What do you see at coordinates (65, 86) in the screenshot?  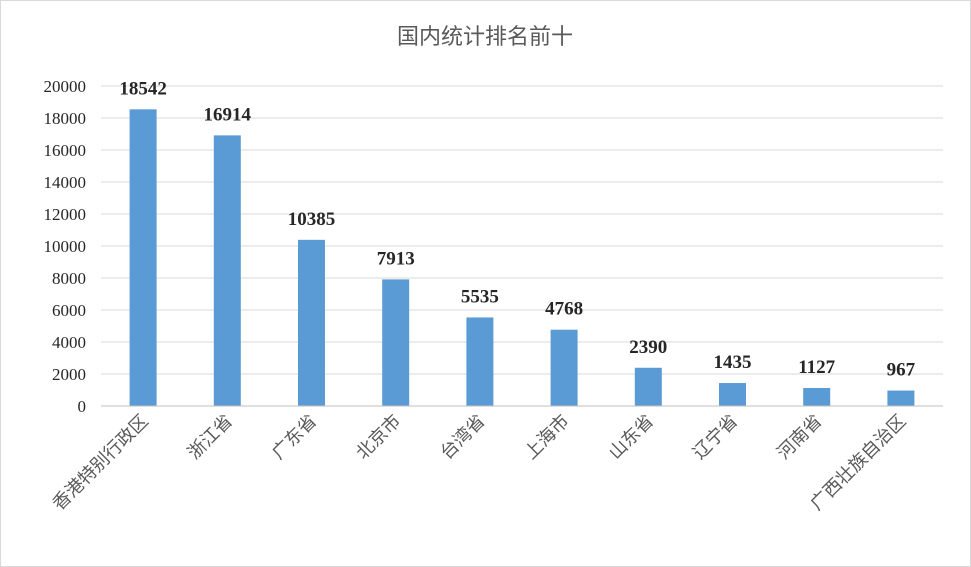 I see `y-tick-label: 20000` at bounding box center [65, 86].